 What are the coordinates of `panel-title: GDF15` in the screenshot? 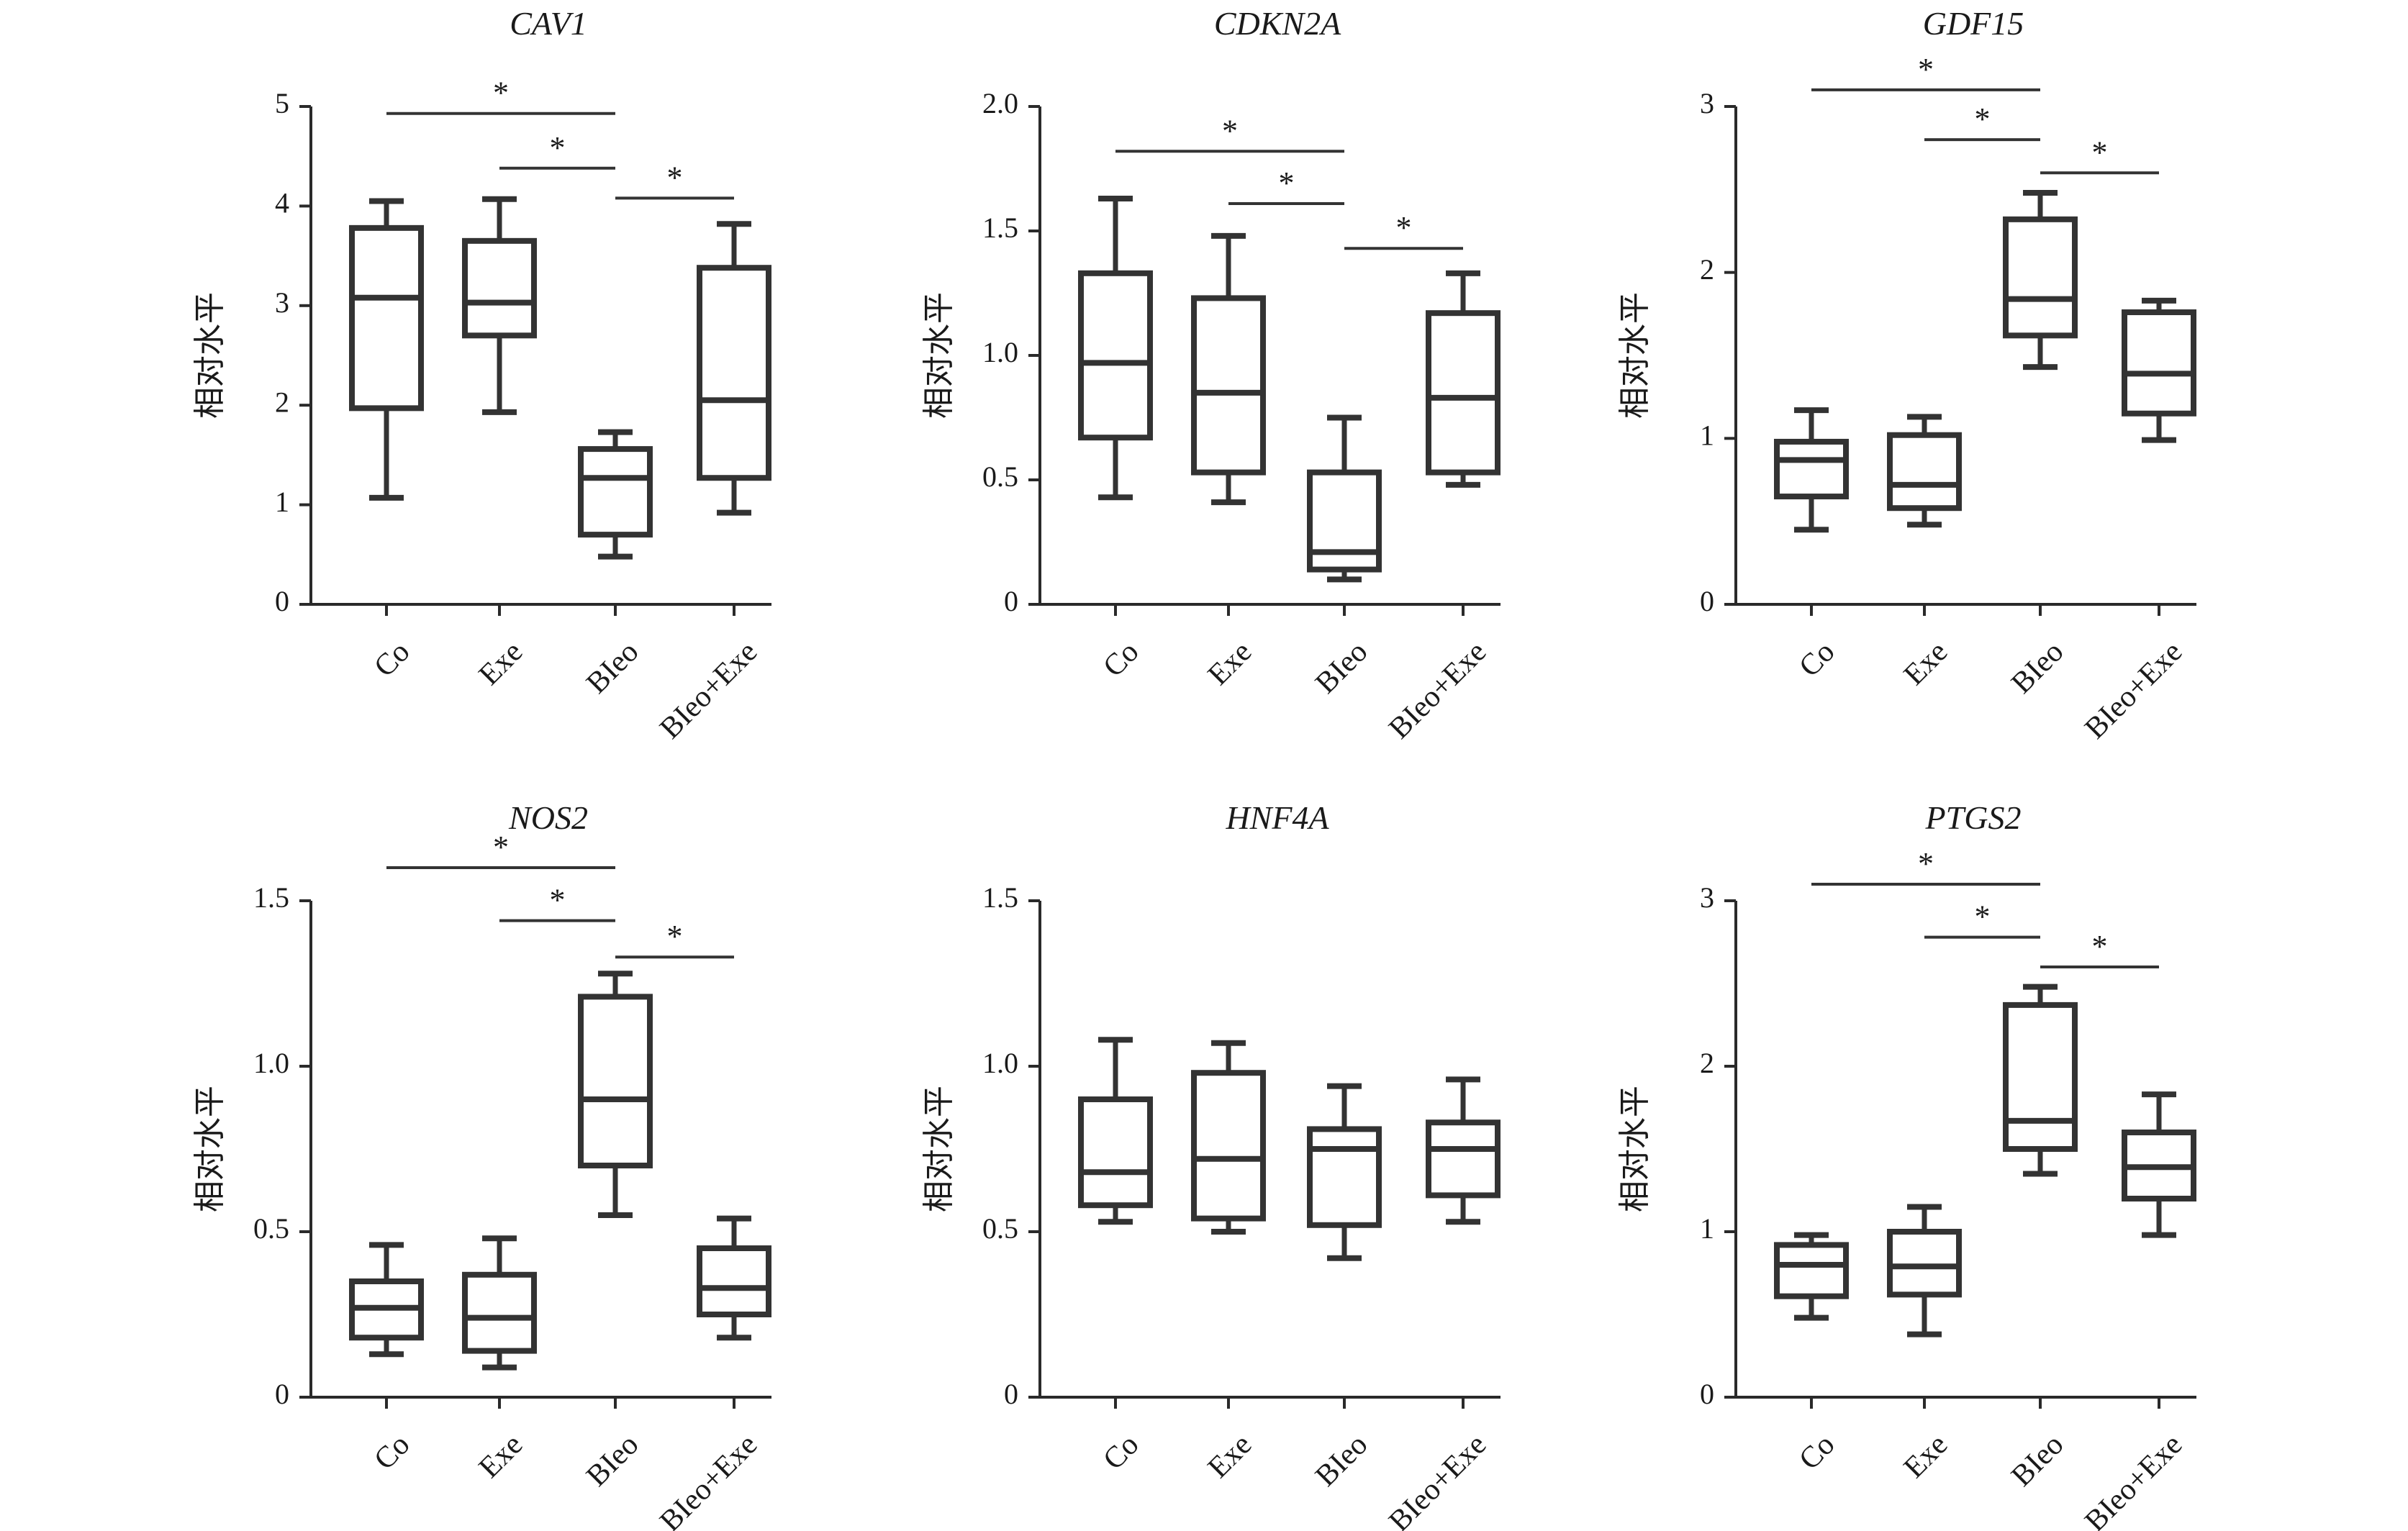 It's located at (1973, 23).